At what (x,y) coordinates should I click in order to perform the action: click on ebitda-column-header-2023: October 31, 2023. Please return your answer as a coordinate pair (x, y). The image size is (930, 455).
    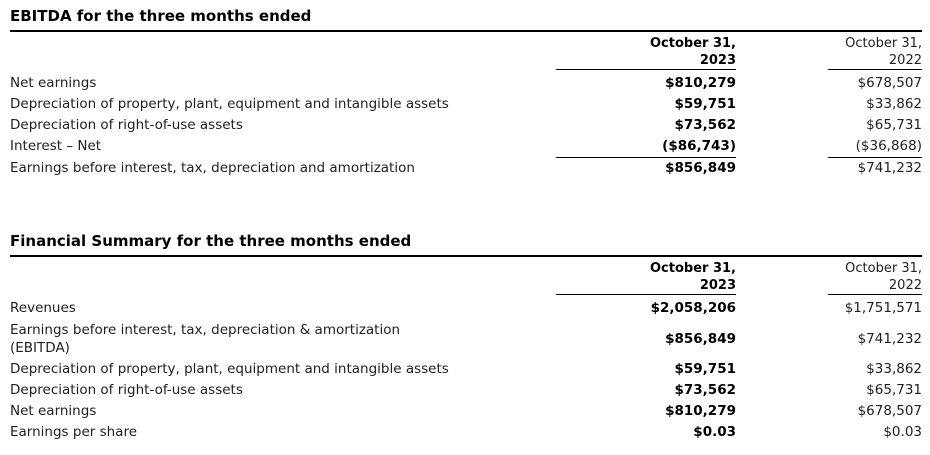
    Looking at the image, I should click on (646, 52).